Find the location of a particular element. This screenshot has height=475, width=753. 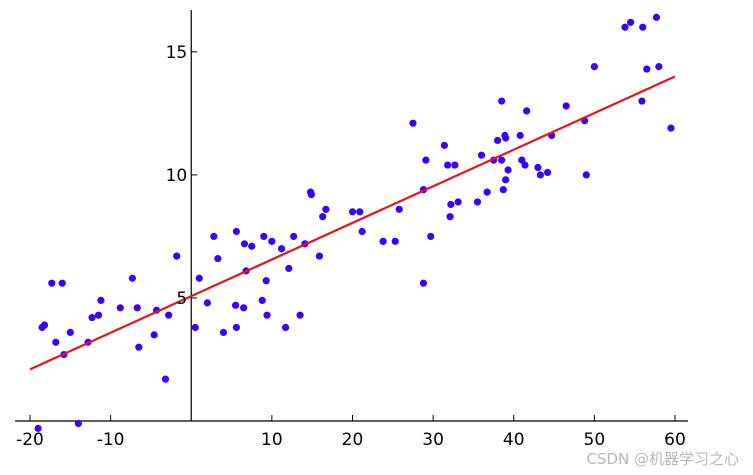

x-tick-label: -20 is located at coordinates (30, 440).